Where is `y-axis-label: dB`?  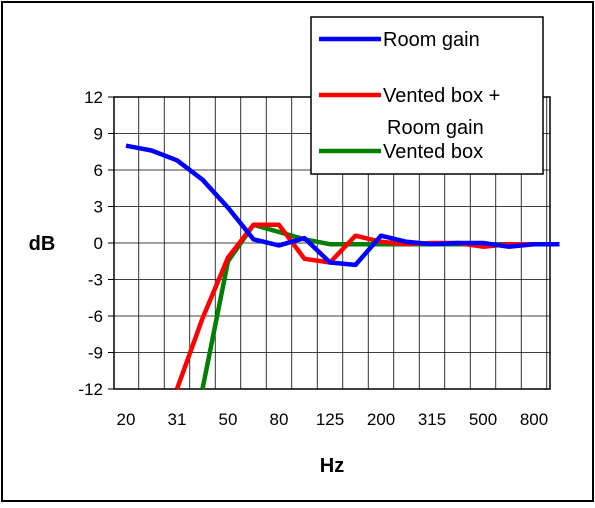 y-axis-label: dB is located at coordinates (42, 244).